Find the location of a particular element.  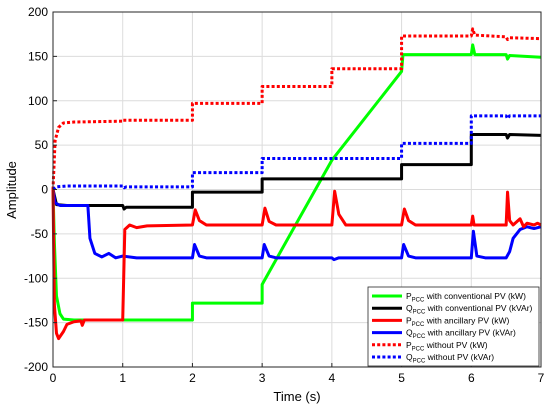

legend-entry-6: QPCC without PV (kVAr) is located at coordinates (450, 358).